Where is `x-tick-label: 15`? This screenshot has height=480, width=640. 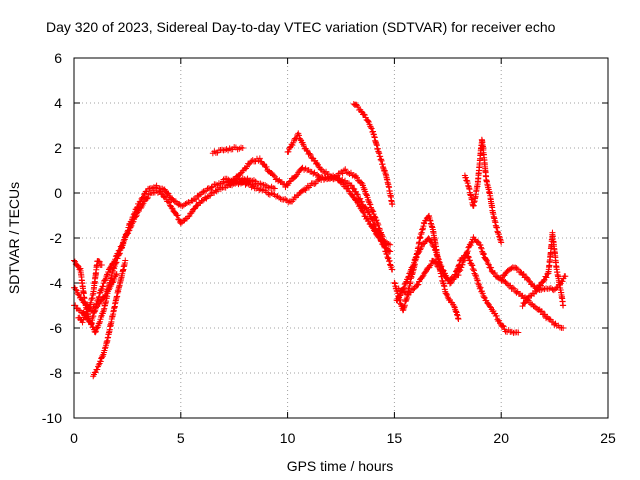
x-tick-label: 15 is located at coordinates (395, 438).